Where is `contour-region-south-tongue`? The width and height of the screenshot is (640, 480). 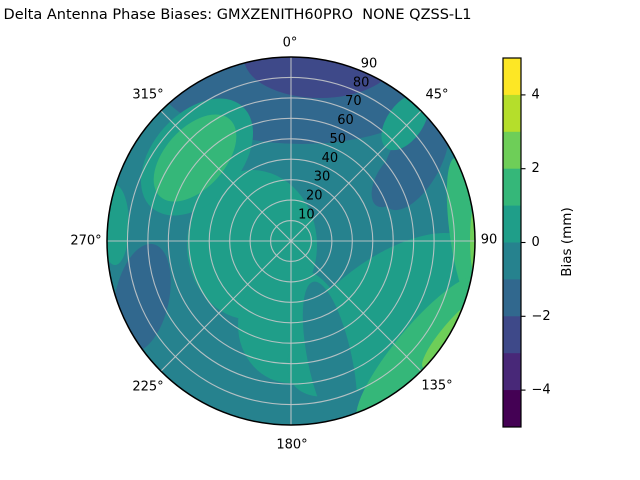 contour-region-south-tongue is located at coordinates (330, 353).